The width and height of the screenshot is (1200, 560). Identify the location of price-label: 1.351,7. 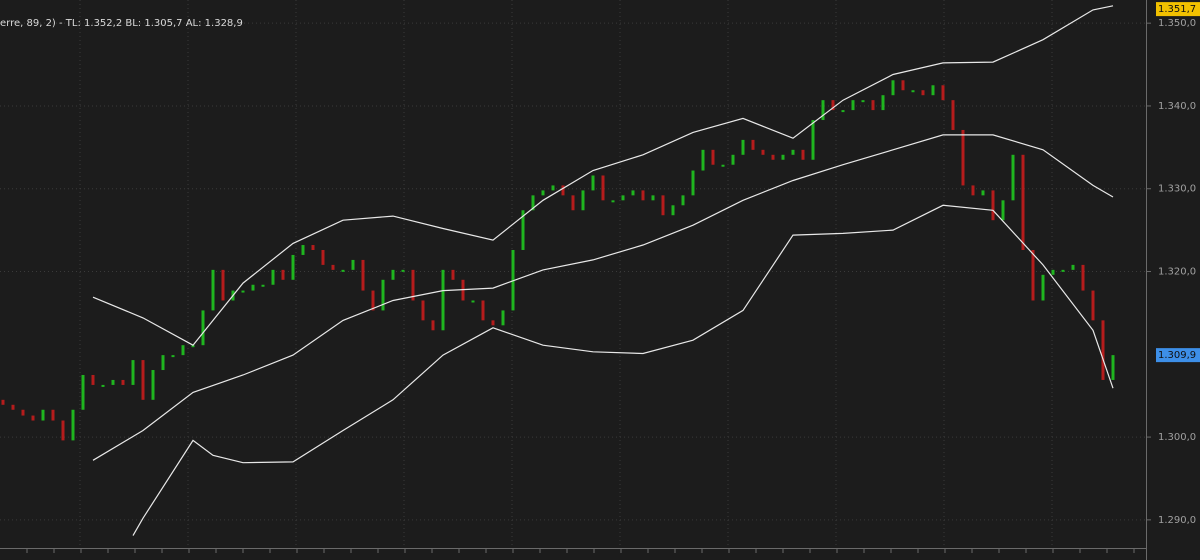
(1177, 9).